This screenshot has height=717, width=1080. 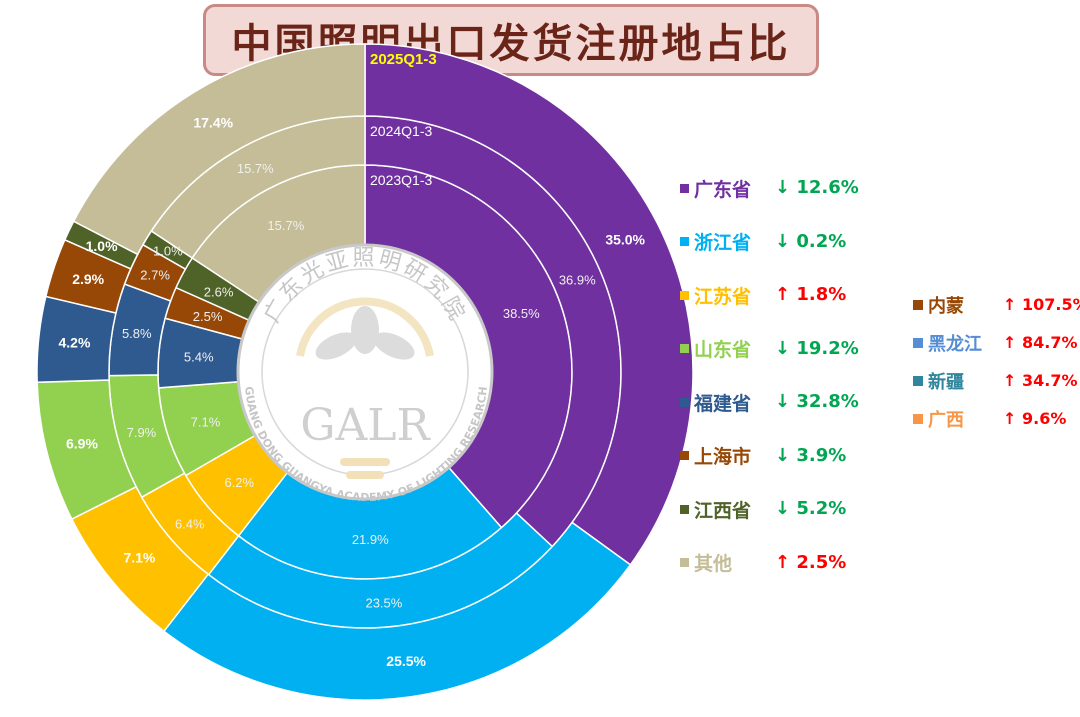 I want to click on value-label-2-3: 6.9%, so click(x=82, y=444).